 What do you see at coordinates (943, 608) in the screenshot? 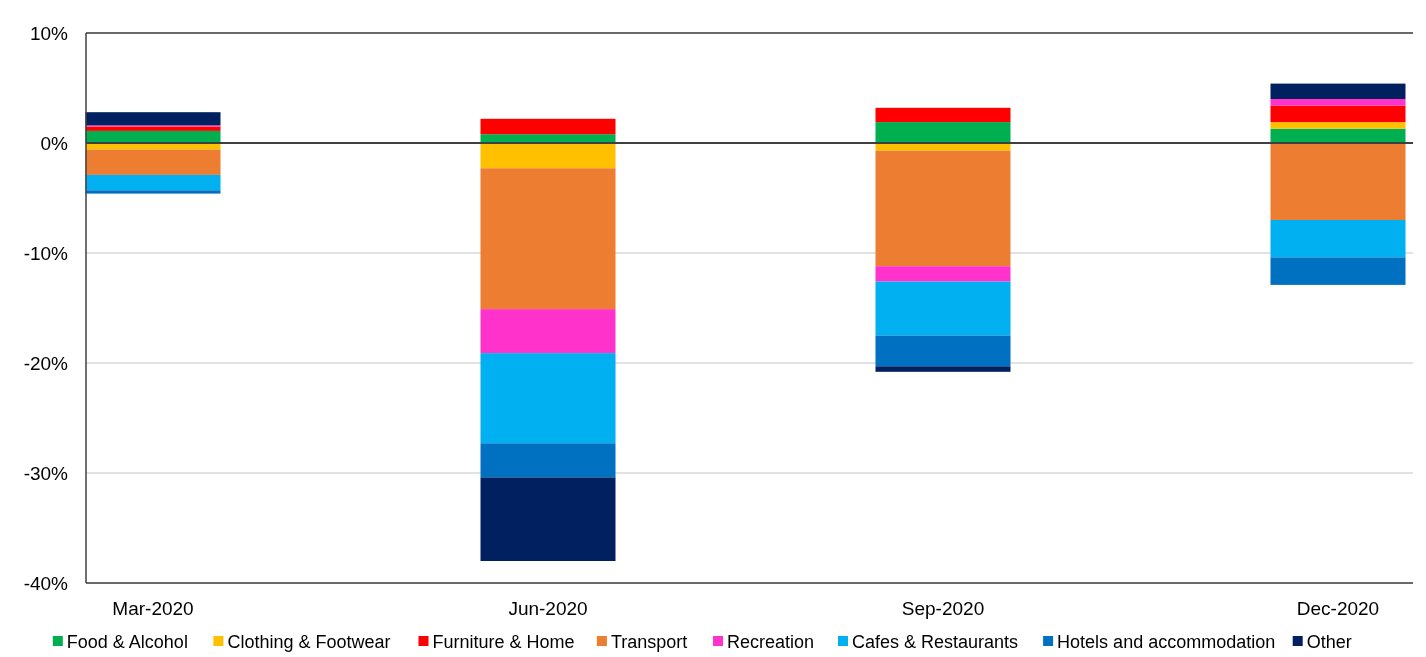
I see `x-tick-label: Sep-2020` at bounding box center [943, 608].